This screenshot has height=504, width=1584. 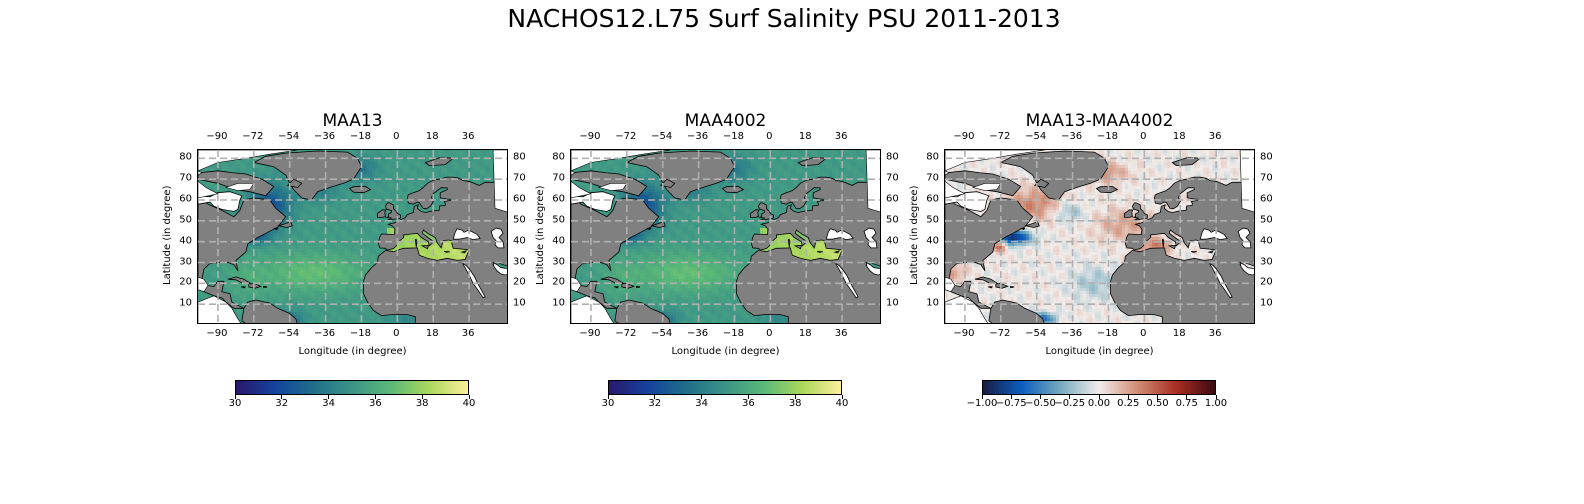 What do you see at coordinates (892, 199) in the screenshot?
I see `lat-tick-right: 60` at bounding box center [892, 199].